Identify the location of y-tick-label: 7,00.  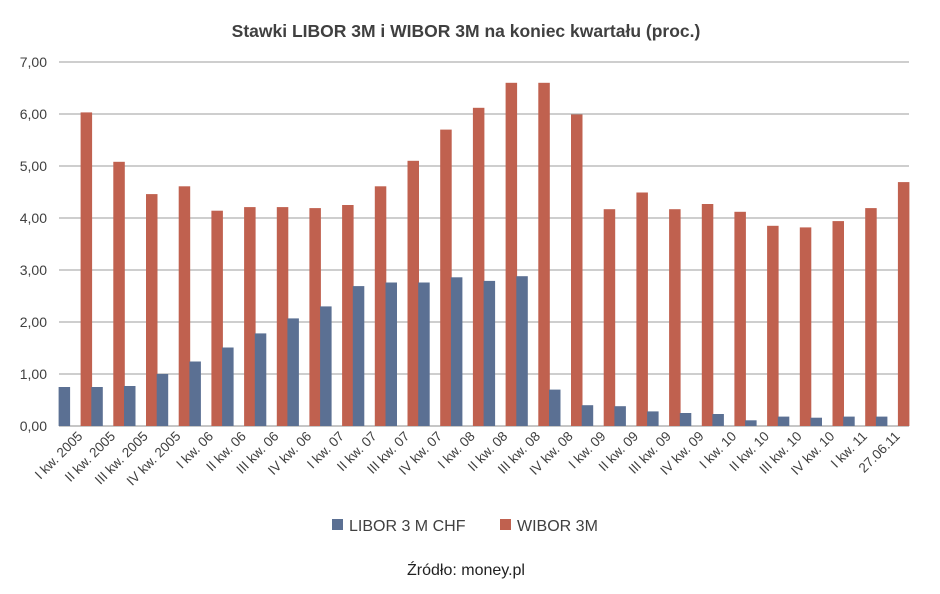
(33, 62).